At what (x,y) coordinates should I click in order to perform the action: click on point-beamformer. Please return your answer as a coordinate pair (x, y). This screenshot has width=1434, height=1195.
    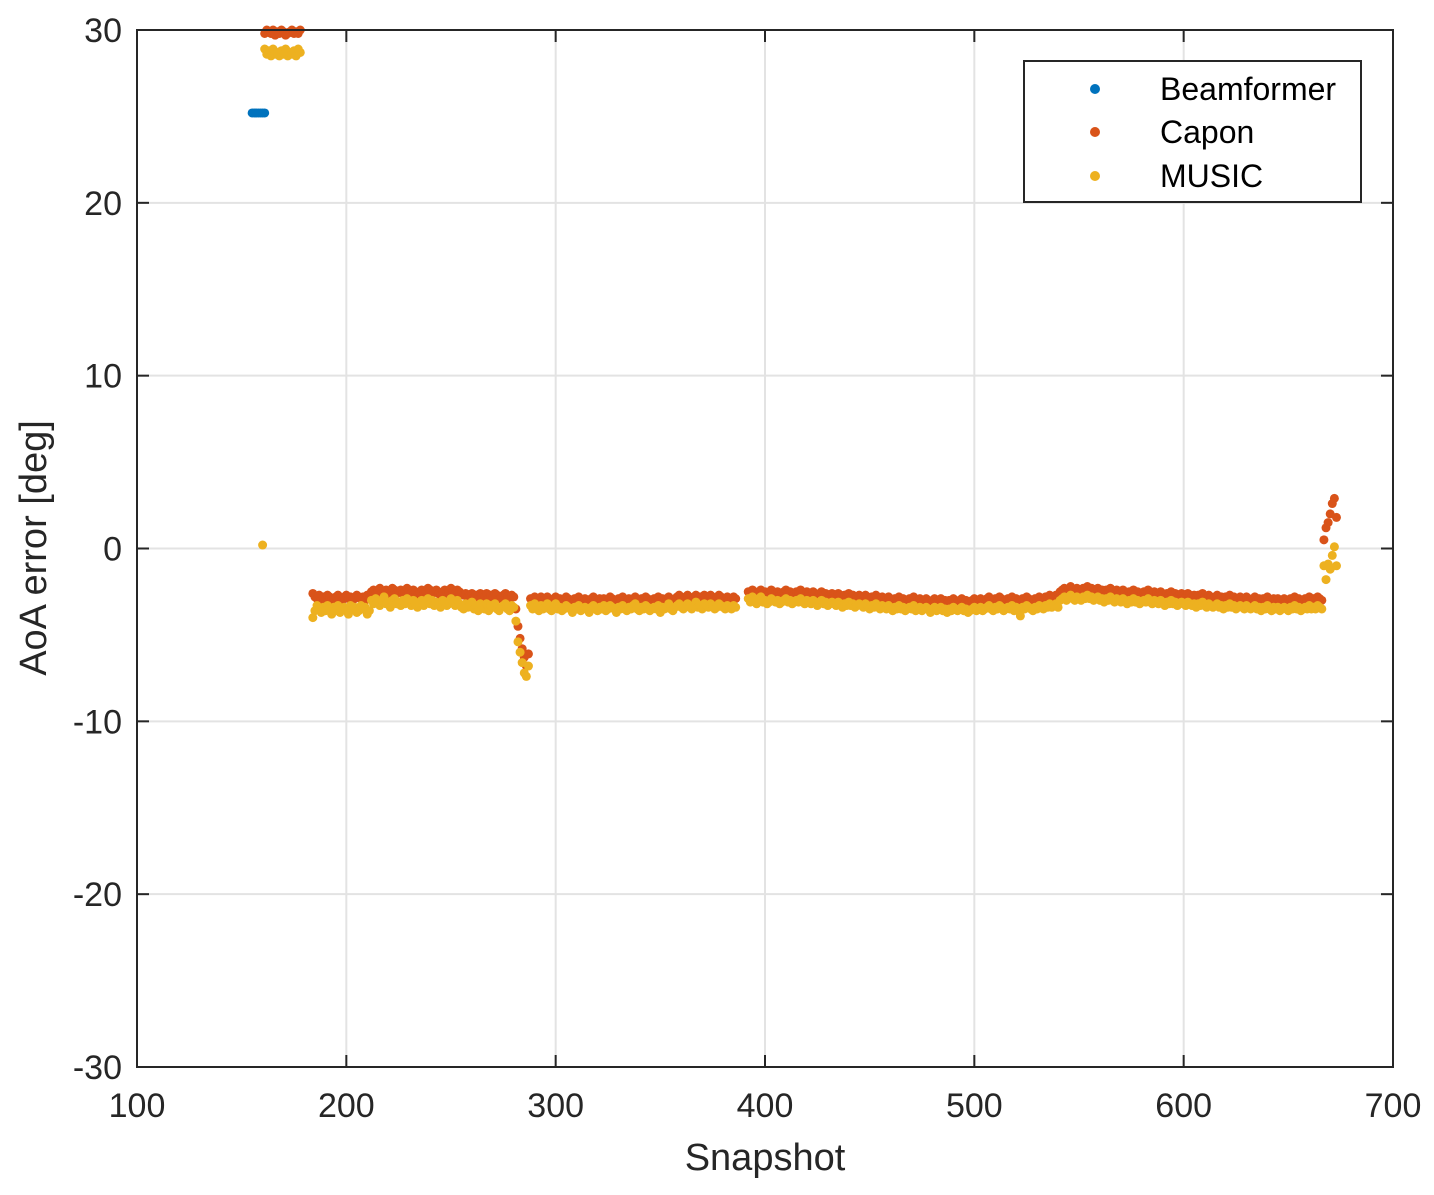
    Looking at the image, I should click on (265, 113).